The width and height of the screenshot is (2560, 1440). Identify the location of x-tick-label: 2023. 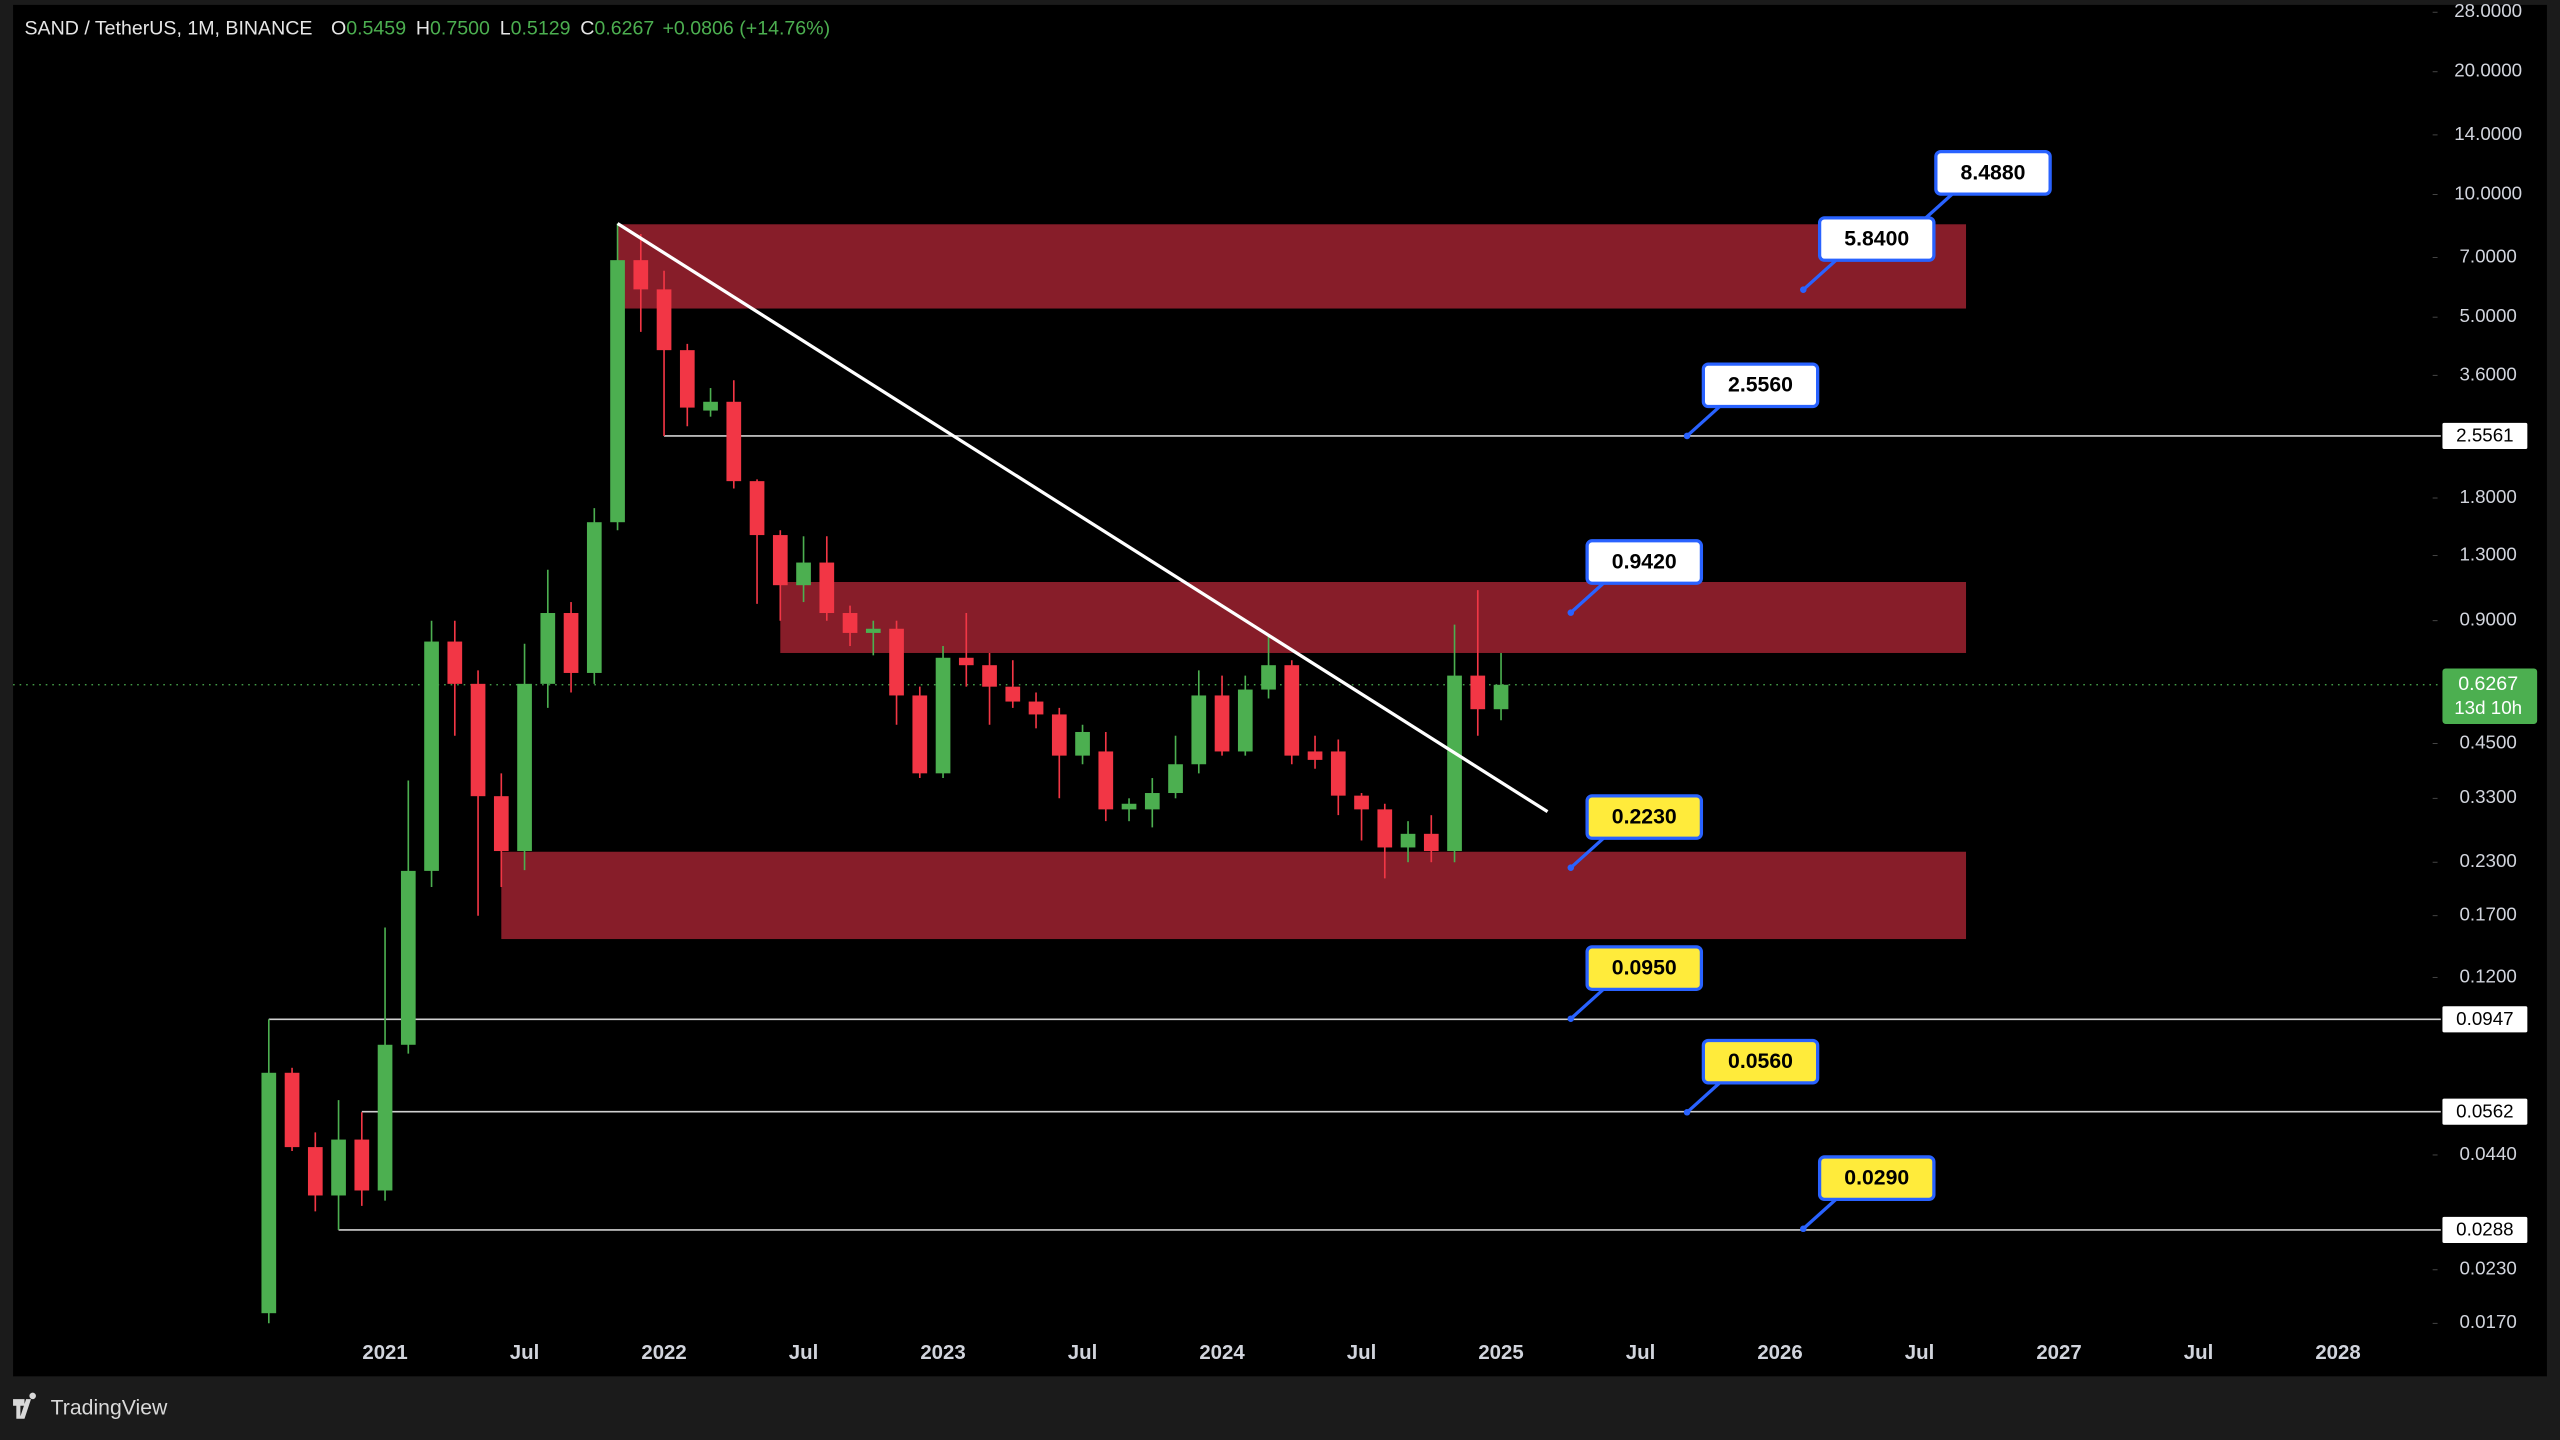
(942, 1353).